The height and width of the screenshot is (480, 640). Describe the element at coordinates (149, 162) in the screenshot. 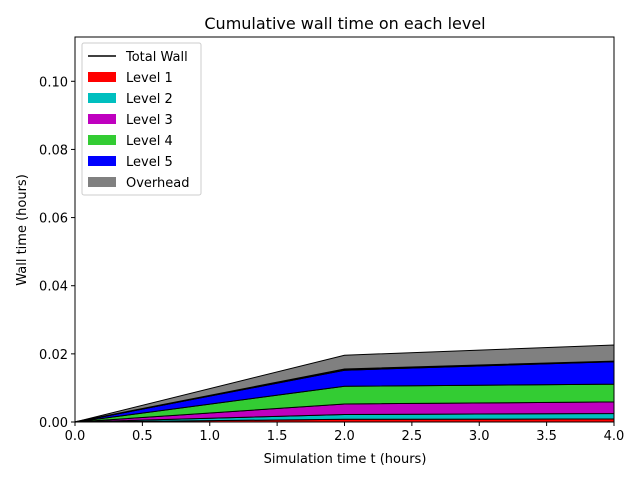

I see `legend-label-level-5: Level 5` at that location.